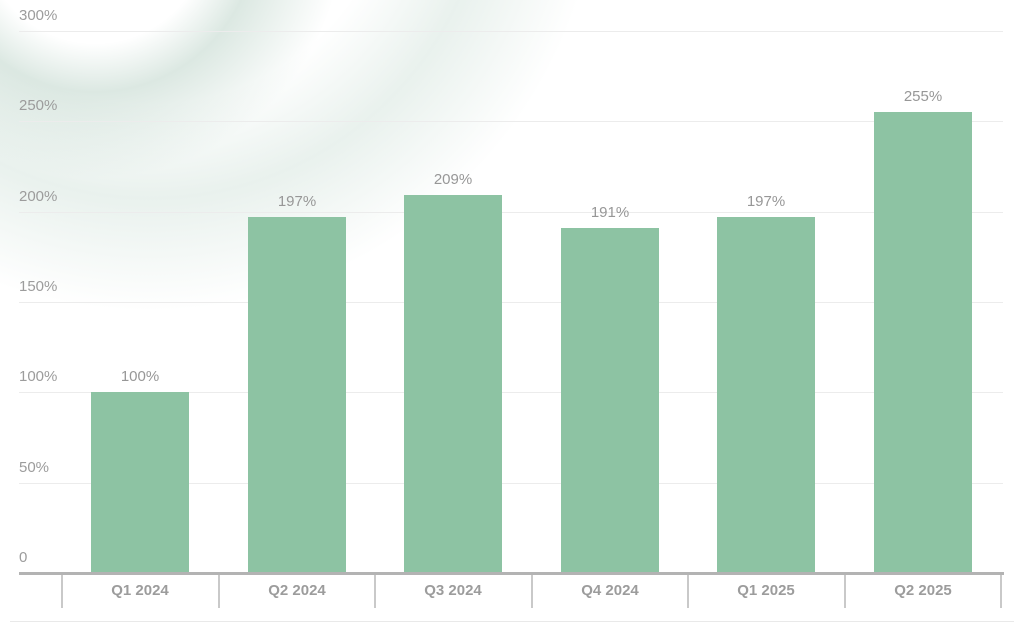 The width and height of the screenshot is (1024, 631). Describe the element at coordinates (610, 590) in the screenshot. I see `x-axis-category-label: Q4 2024` at that location.